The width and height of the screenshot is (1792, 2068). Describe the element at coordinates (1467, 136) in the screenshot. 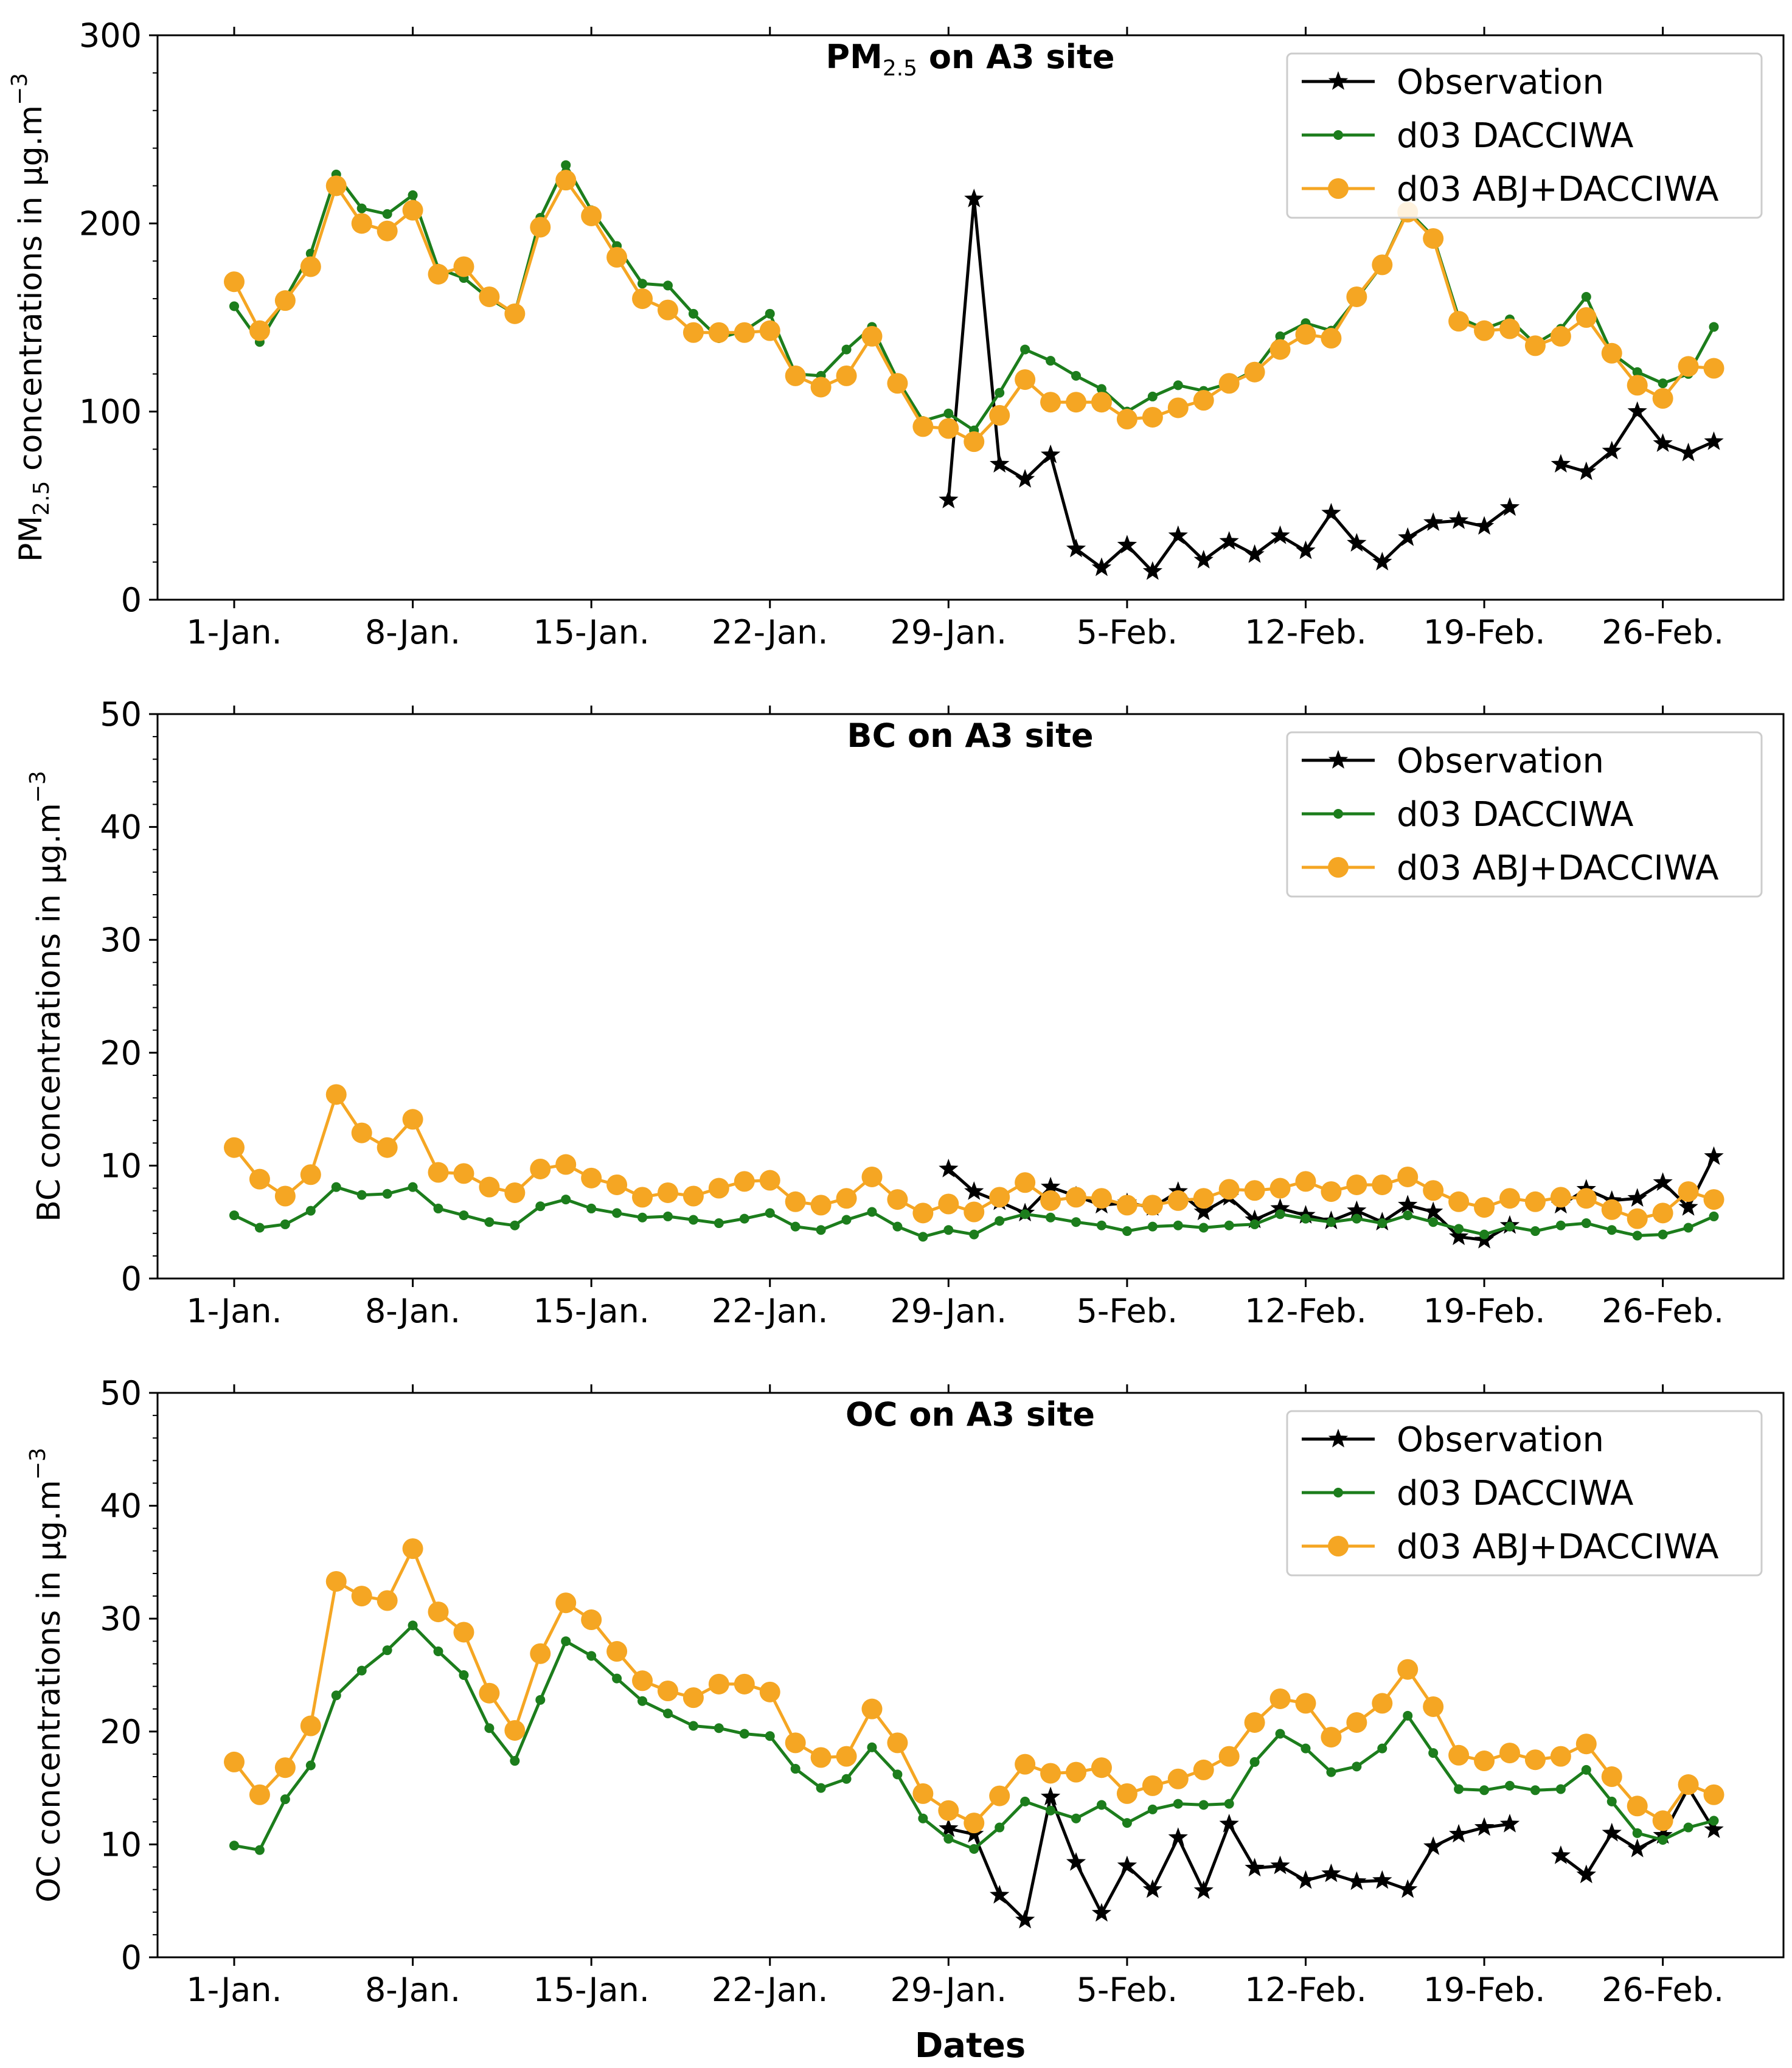

I see `pm25-legend-entry: d03 DACCIWA` at that location.